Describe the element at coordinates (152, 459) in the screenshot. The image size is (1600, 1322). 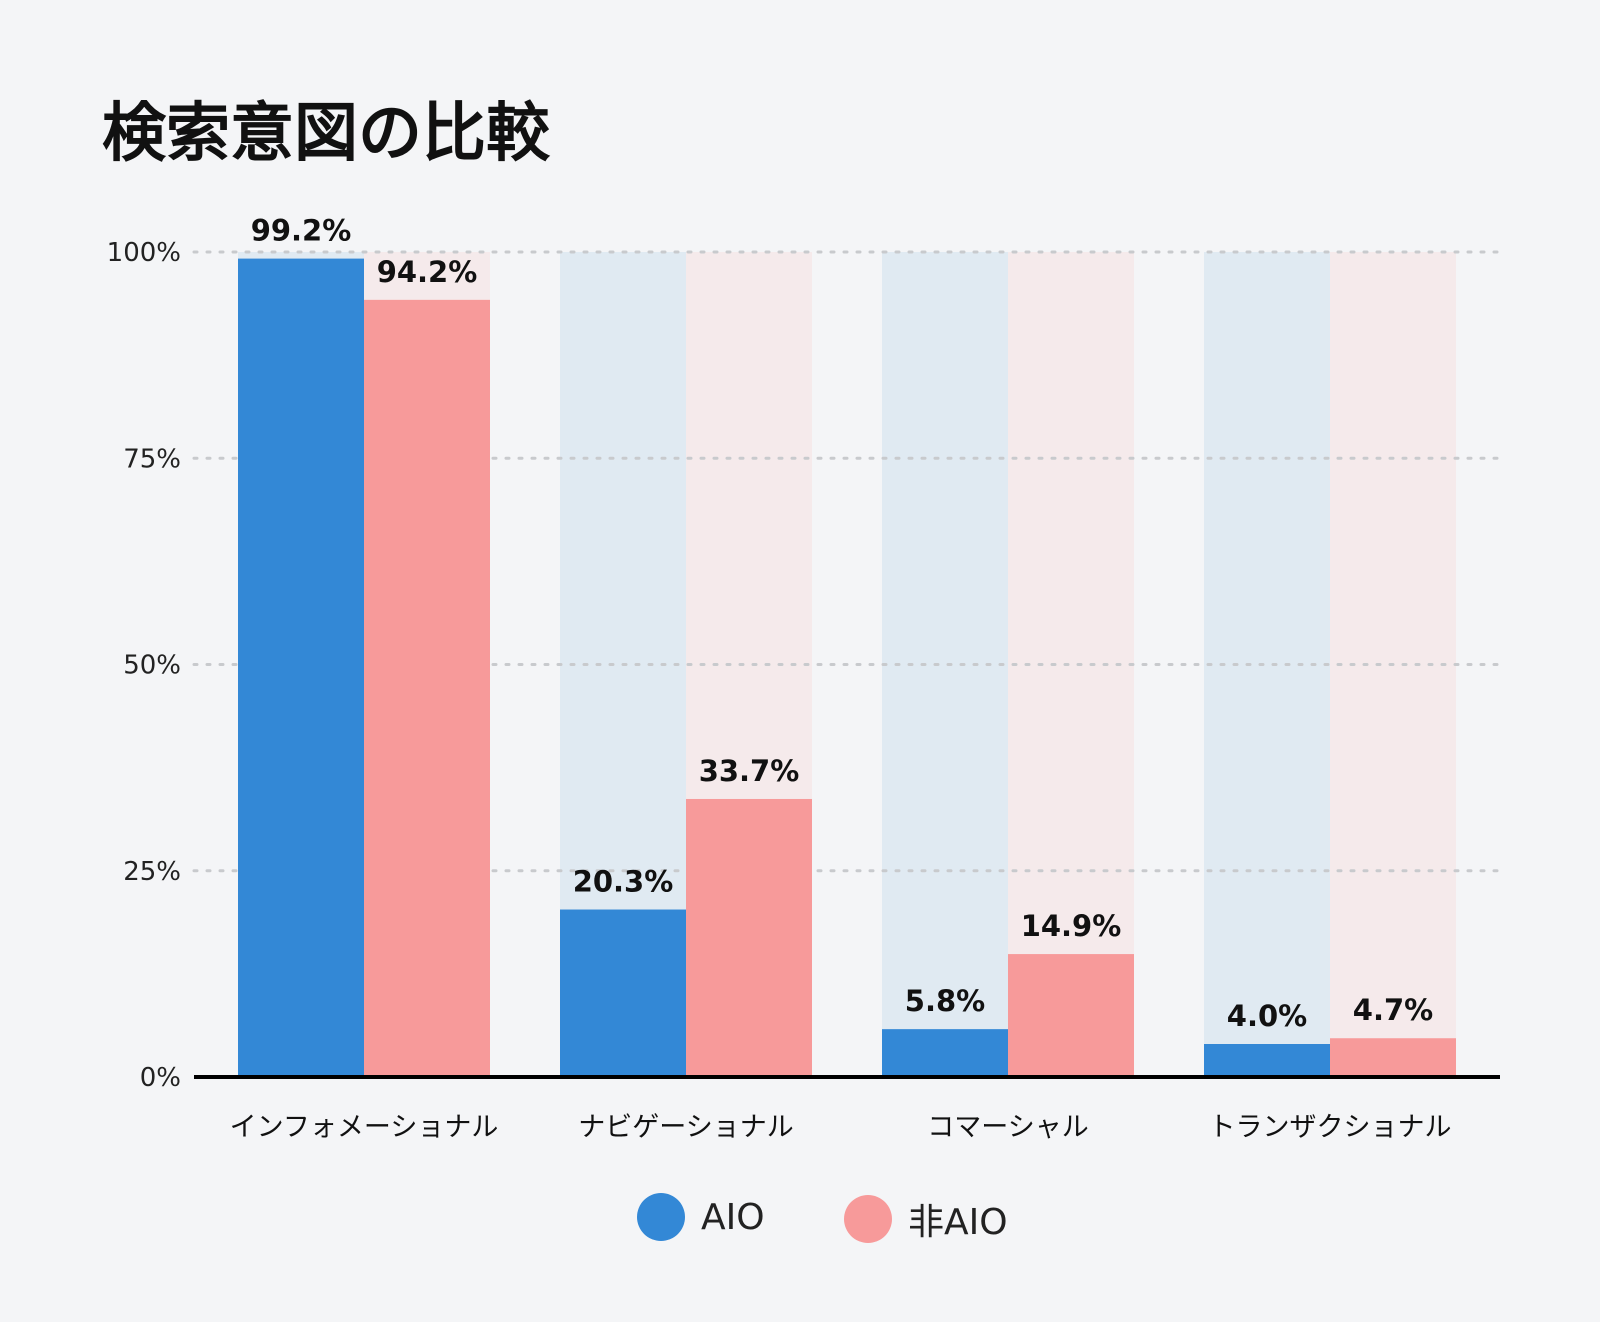
I see `y-tick-label: 75%` at that location.